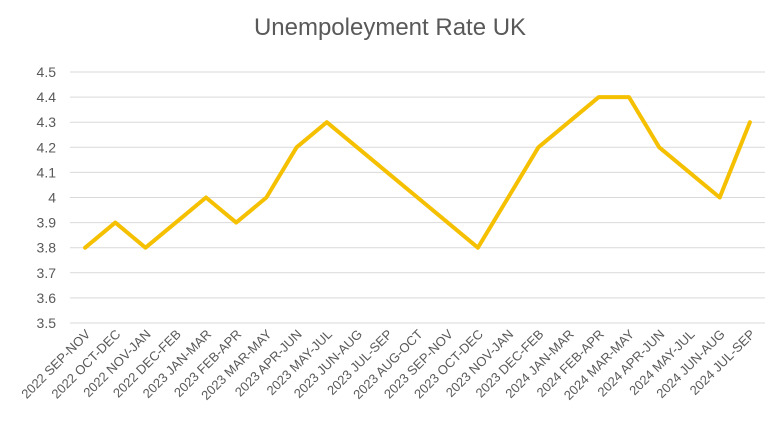  I want to click on y-tick-label: 4.2, so click(47, 147).